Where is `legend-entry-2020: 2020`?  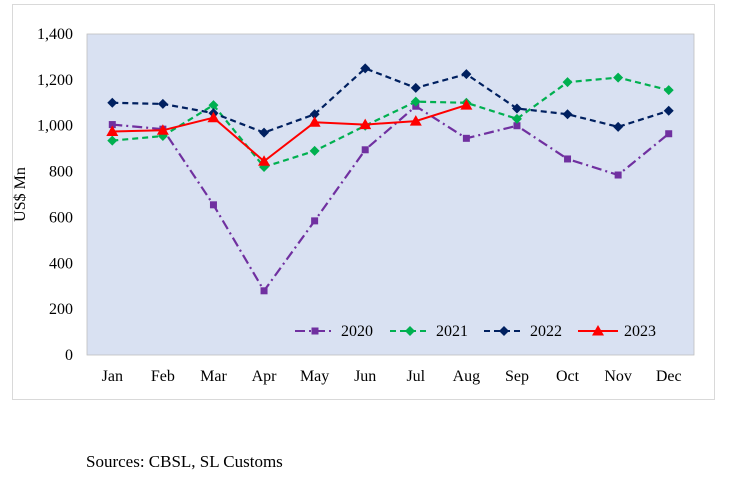 legend-entry-2020: 2020 is located at coordinates (334, 331).